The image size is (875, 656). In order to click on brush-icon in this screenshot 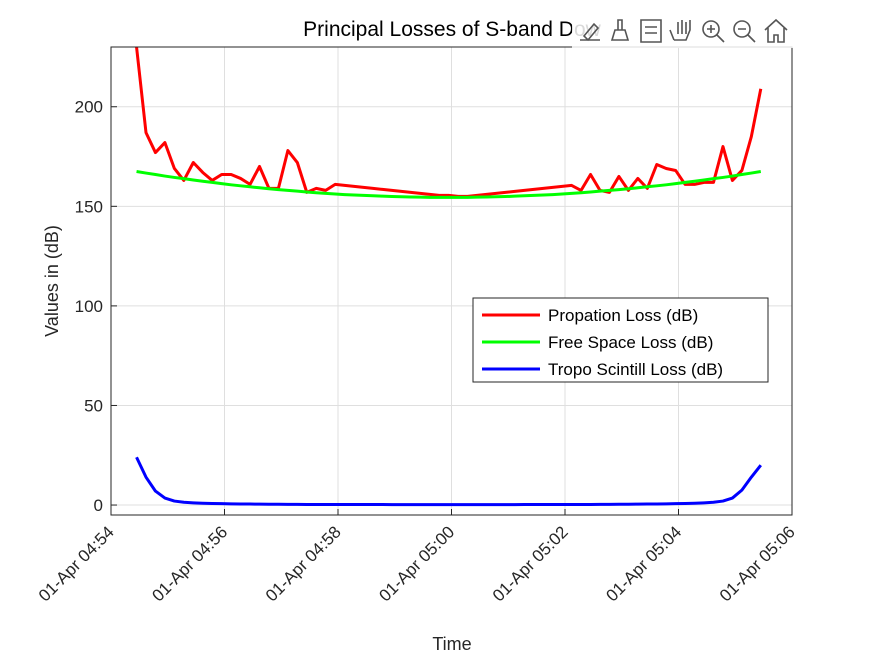, I will do `click(590, 32)`.